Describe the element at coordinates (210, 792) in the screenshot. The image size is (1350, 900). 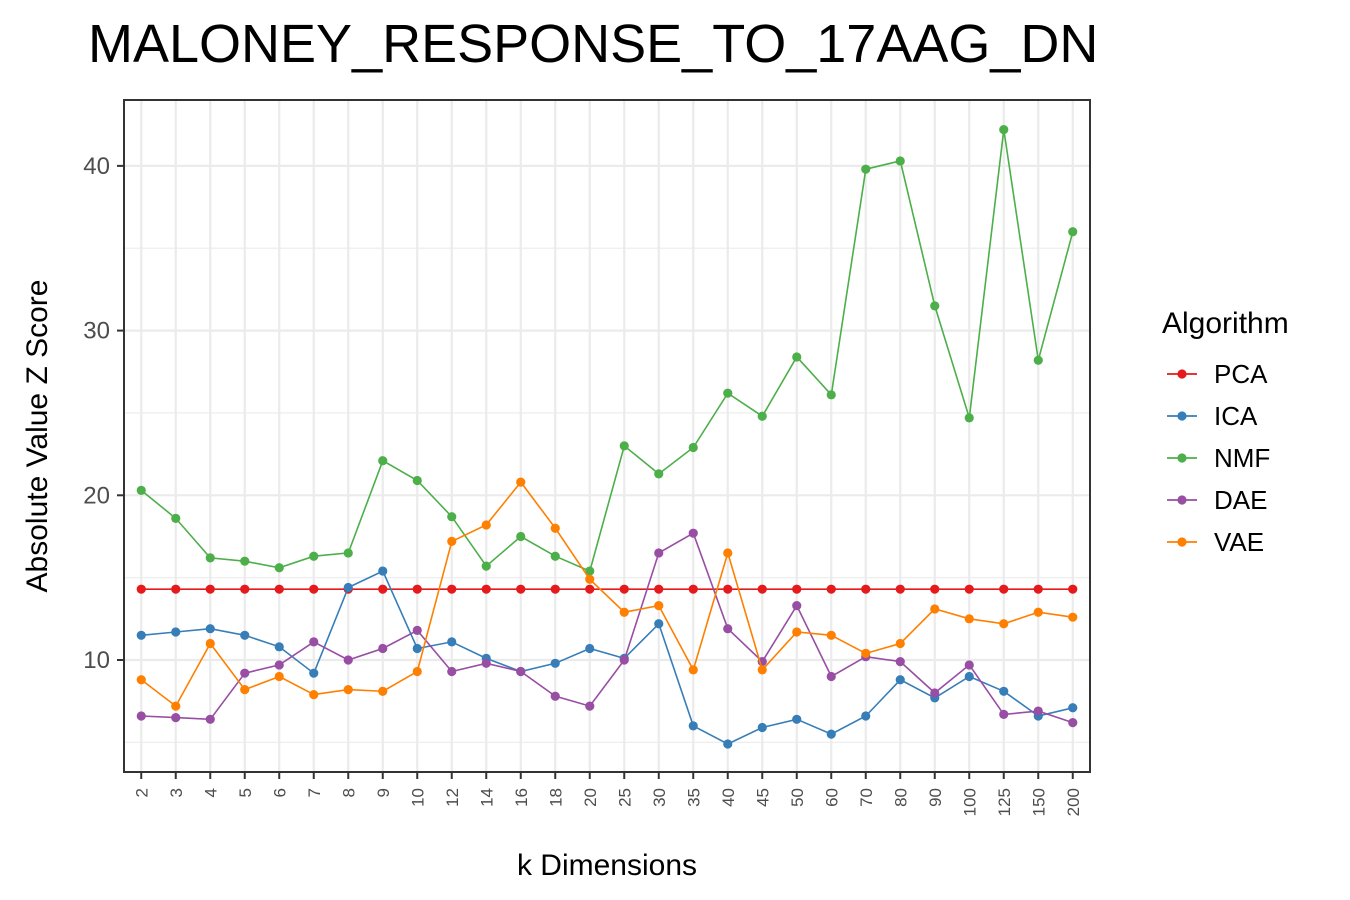
I see `x-tick-label: 4` at that location.